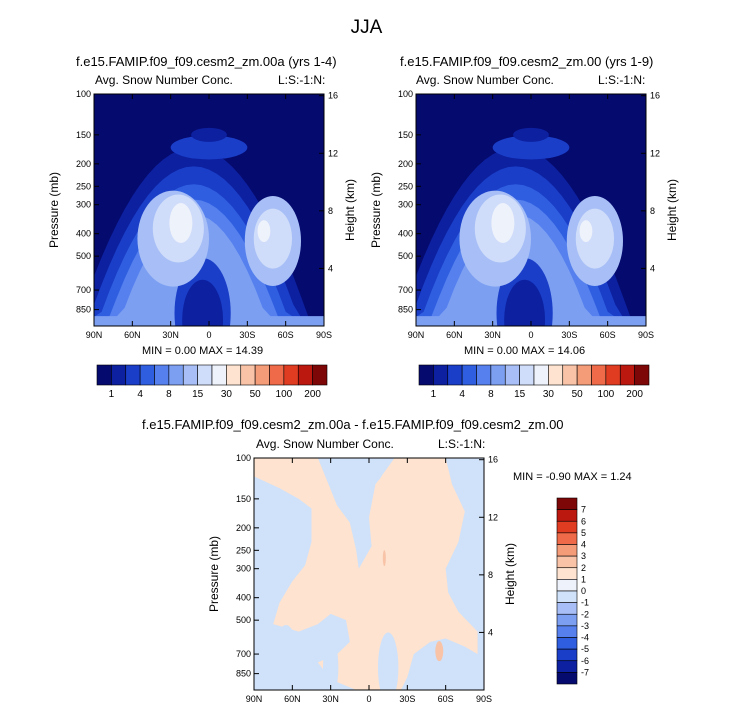 The image size is (733, 712). What do you see at coordinates (243, 458) in the screenshot?
I see `panel-diff-y-tick-label: 100` at bounding box center [243, 458].